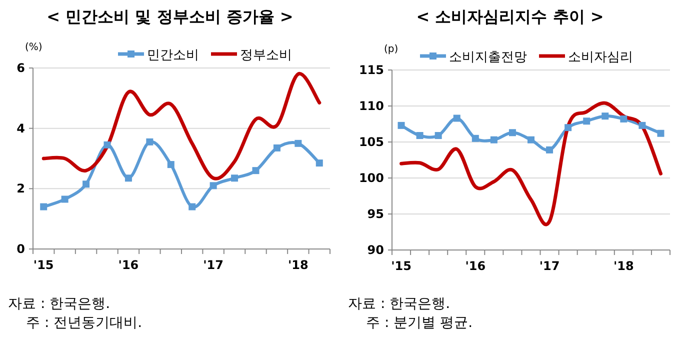 This screenshot has width=680, height=342. I want to click on y-tick-label: 115, so click(371, 70).